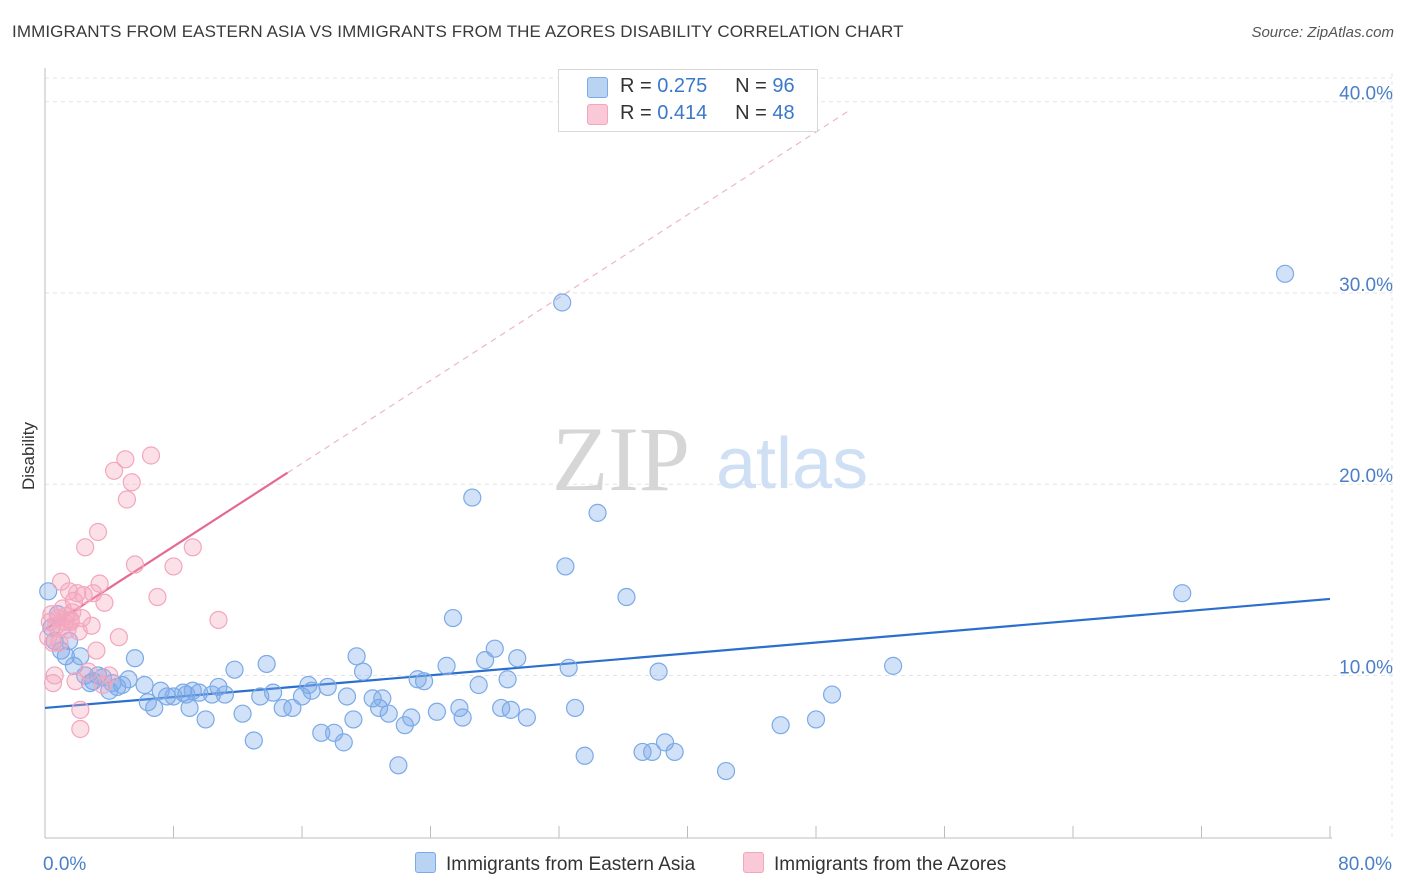  Describe the element at coordinates (597, 87) in the screenshot. I see `legend-swatch-blue` at that location.